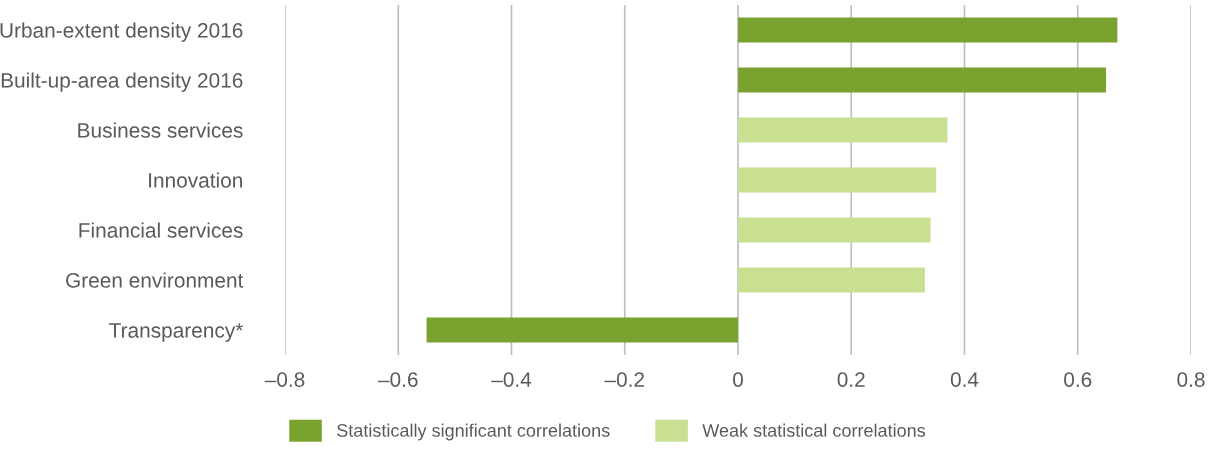 This screenshot has height=458, width=1215. Describe the element at coordinates (964, 379) in the screenshot. I see `x-tick-label: 0.4` at that location.